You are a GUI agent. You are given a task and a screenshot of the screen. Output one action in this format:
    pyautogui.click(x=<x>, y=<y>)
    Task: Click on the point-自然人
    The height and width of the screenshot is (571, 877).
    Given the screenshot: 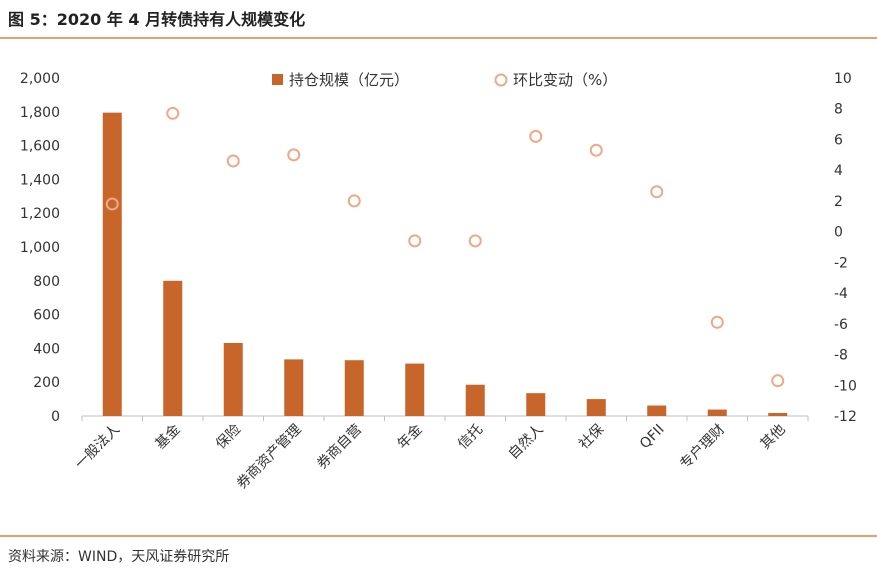 What is the action you would take?
    pyautogui.click(x=536, y=136)
    